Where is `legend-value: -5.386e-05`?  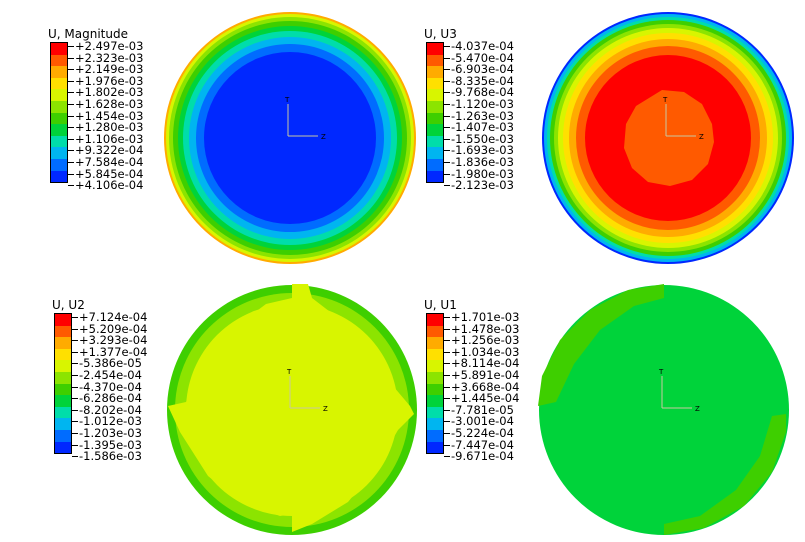
legend-value: -5.386e-05 is located at coordinates (109, 364).